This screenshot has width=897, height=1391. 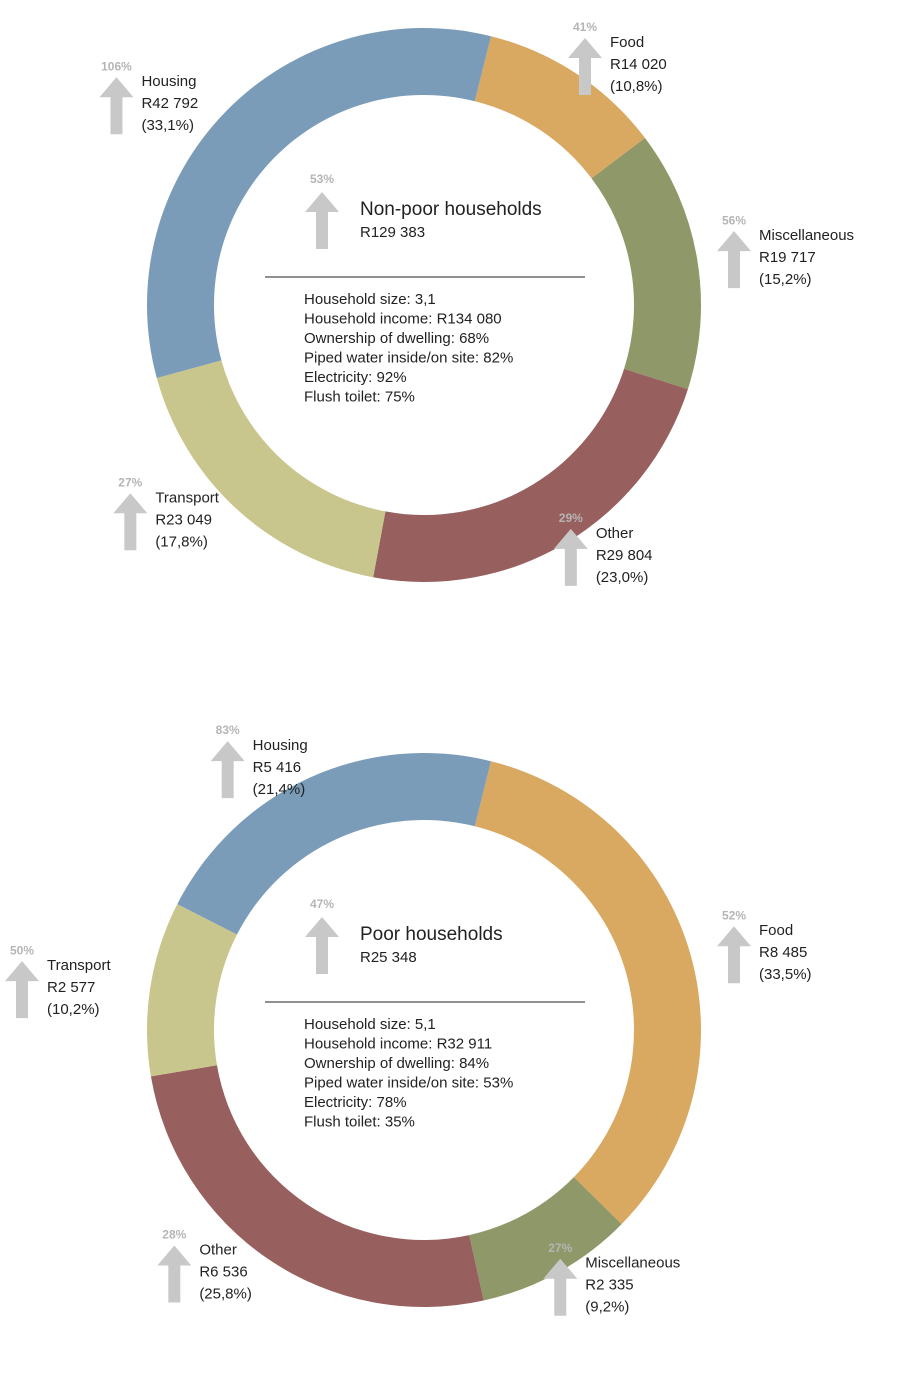 What do you see at coordinates (169, 103) in the screenshot?
I see `amount-label: R42 792` at bounding box center [169, 103].